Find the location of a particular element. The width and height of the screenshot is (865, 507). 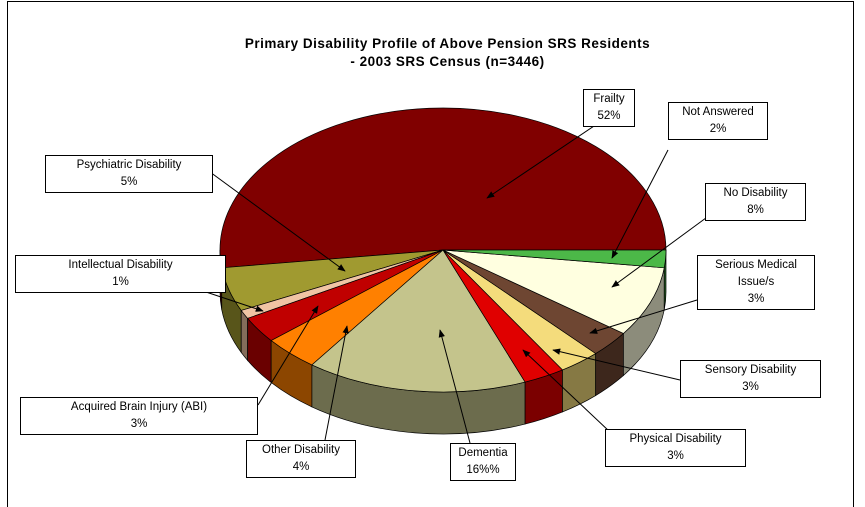

label-value: 4% is located at coordinates (301, 467).